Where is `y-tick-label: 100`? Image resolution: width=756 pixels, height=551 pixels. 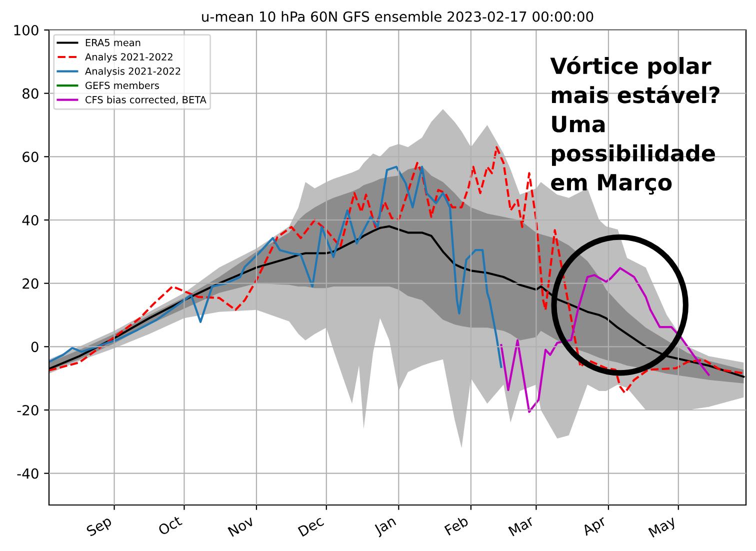 y-tick-label: 100 is located at coordinates (26, 30).